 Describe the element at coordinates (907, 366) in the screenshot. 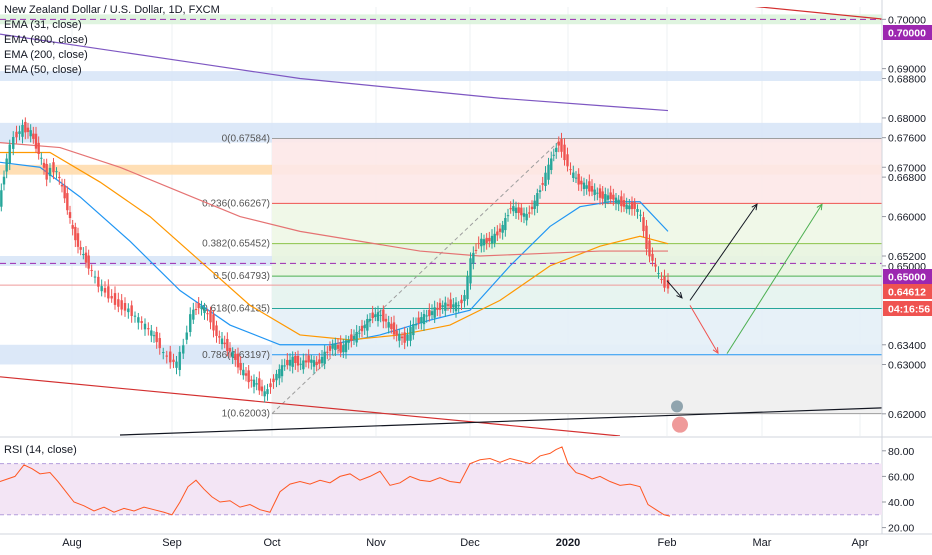

I see `y-tick-label-11: 0.63000` at that location.